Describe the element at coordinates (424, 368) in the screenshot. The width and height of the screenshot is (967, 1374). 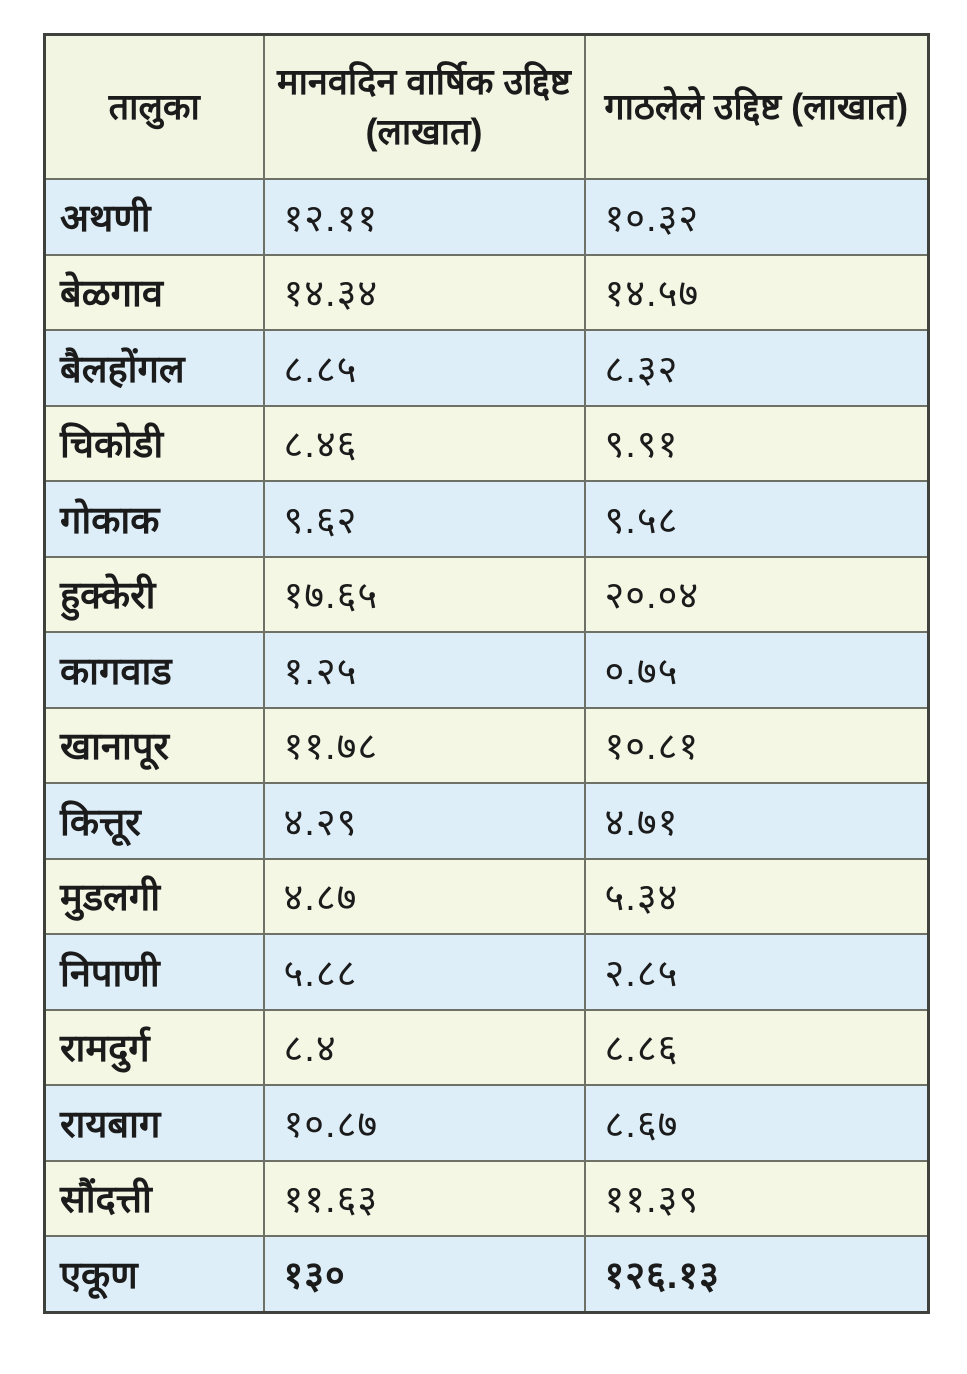
I see `annual-target-cell: ८.८५` at that location.